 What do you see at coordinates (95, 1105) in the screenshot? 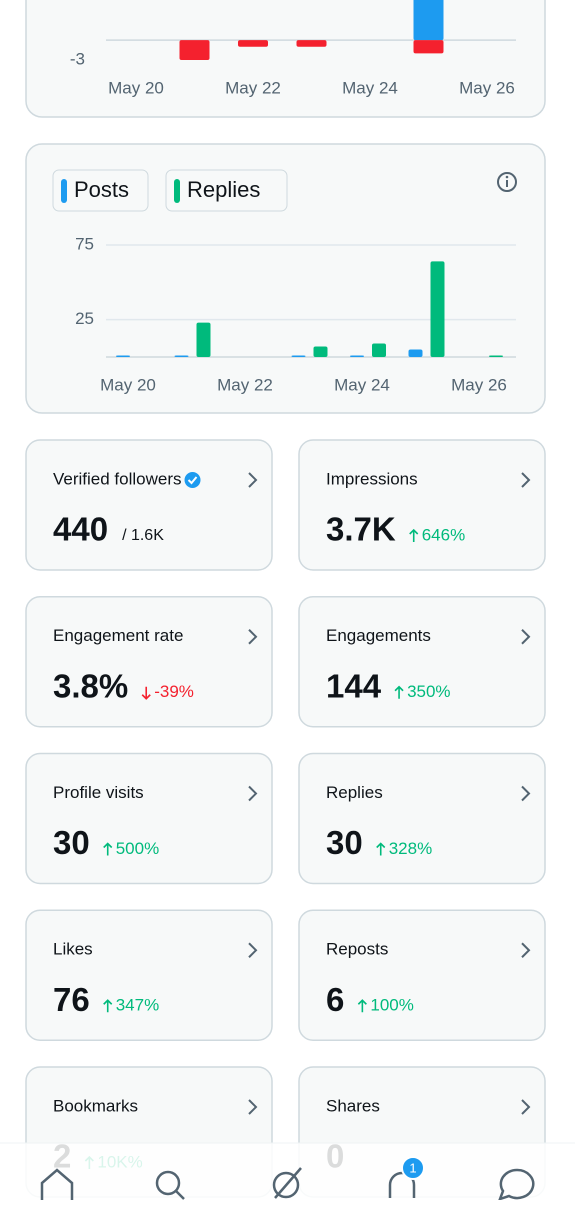
I see `stat-title: Bookmarks` at bounding box center [95, 1105].